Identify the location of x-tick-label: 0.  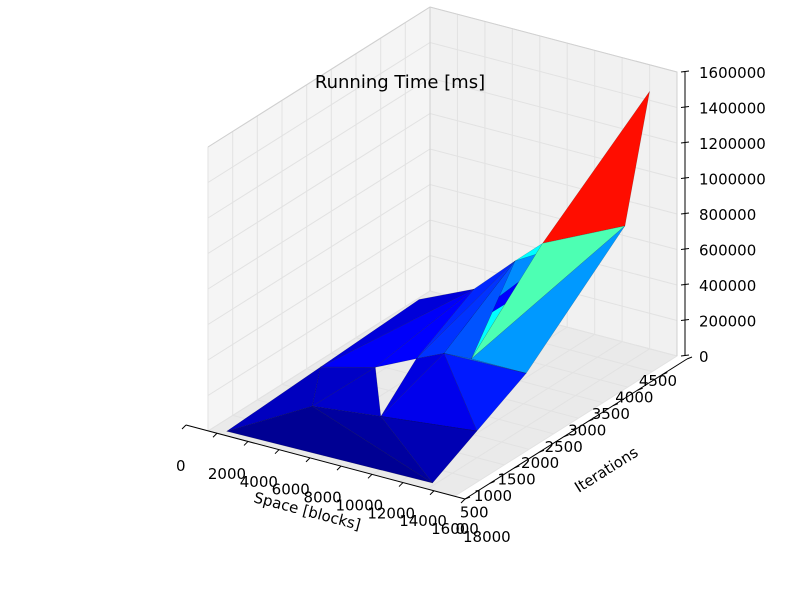
(181, 466).